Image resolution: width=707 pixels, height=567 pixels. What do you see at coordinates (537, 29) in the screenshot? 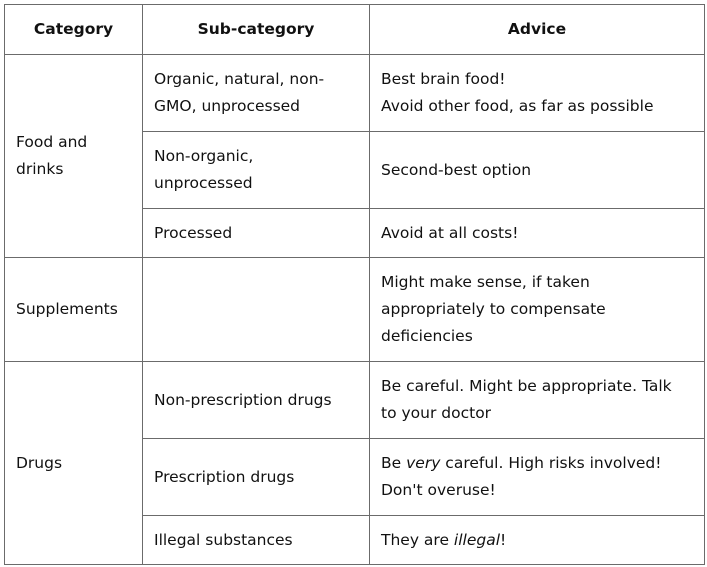
I see `header-advice: Advice` at bounding box center [537, 29].